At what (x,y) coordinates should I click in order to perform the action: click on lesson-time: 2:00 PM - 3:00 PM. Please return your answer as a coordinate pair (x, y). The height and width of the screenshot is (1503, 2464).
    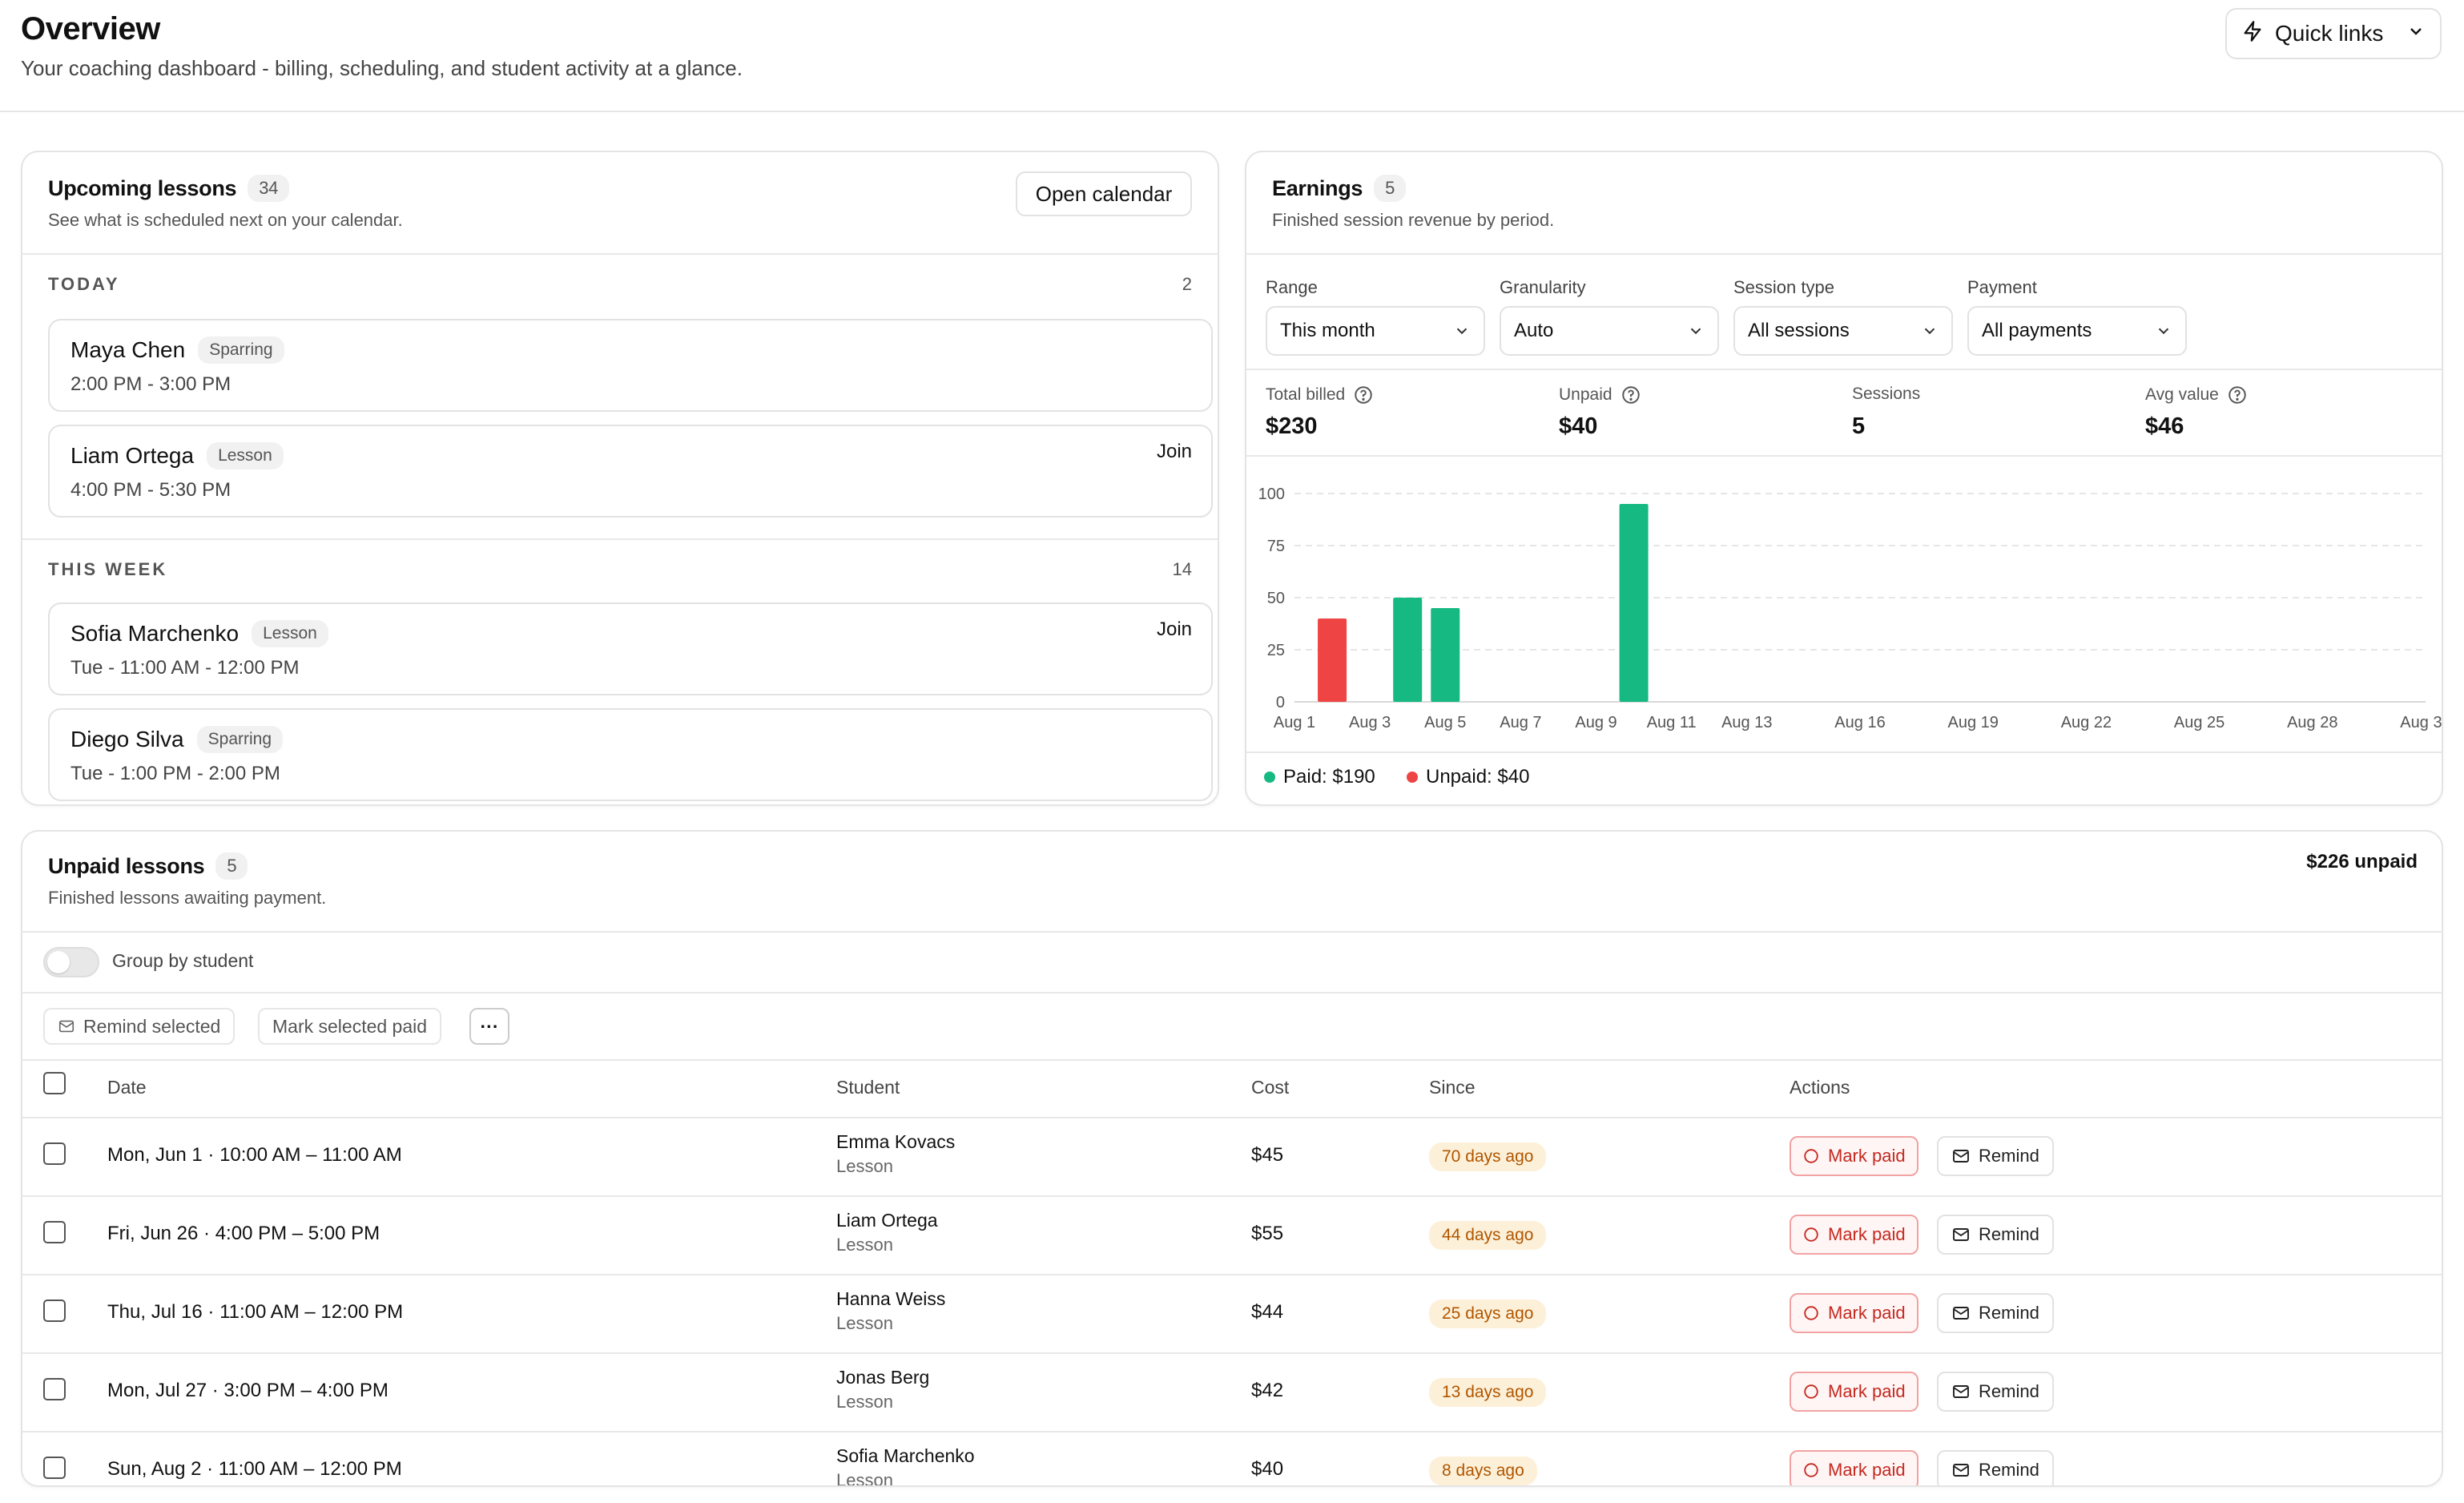
    Looking at the image, I should click on (151, 384).